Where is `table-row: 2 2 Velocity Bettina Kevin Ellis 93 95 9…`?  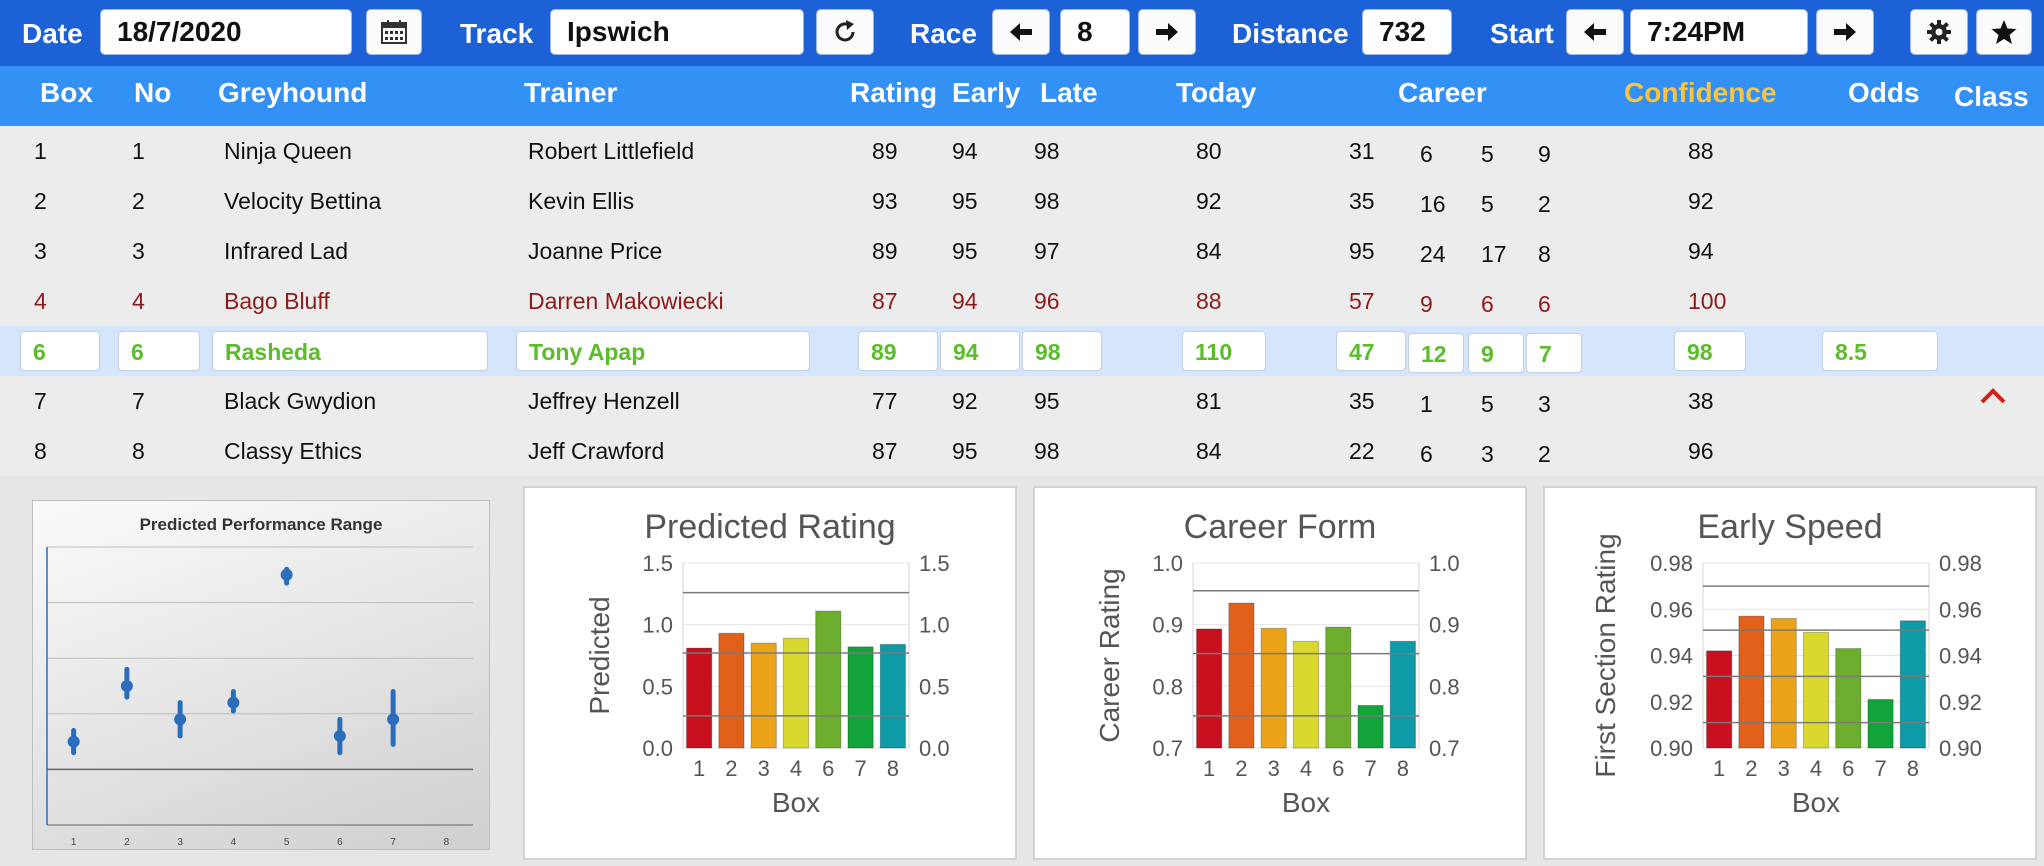
table-row: 2 2 Velocity Bettina Kevin Ellis 93 95 9… is located at coordinates (1022, 201).